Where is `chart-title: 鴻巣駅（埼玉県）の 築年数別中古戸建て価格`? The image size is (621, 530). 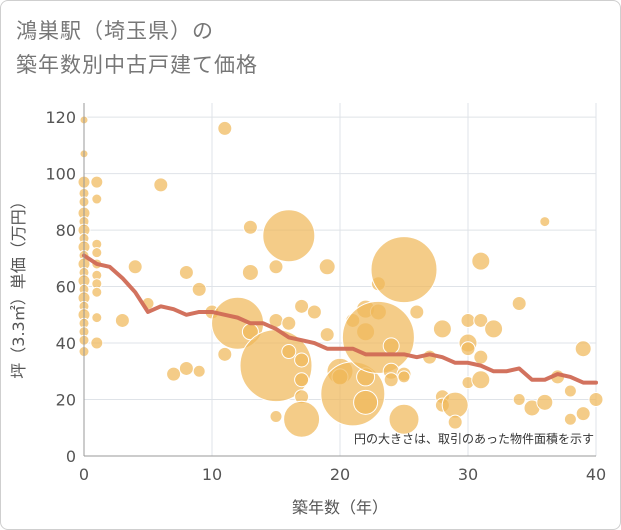
chart-title: 鴻巣駅（埼玉県）の 築年数別中古戸建て価格 is located at coordinates (137, 48).